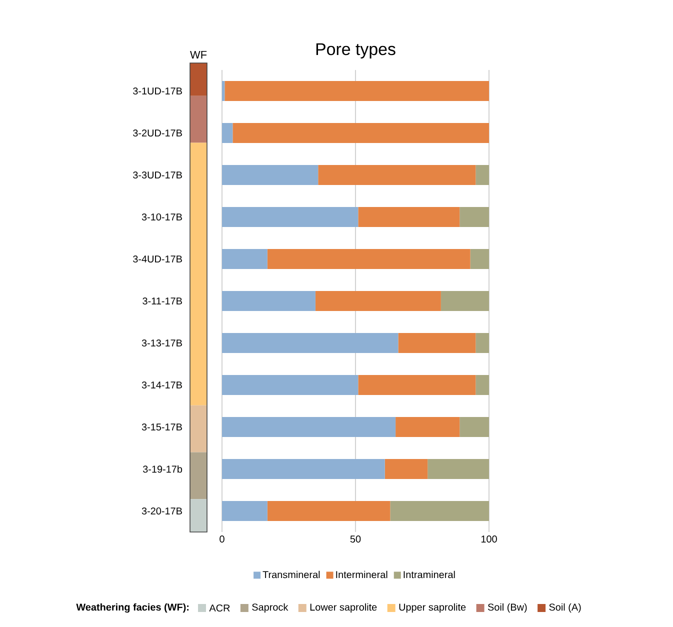  I want to click on chart-title: WF, so click(198, 54).